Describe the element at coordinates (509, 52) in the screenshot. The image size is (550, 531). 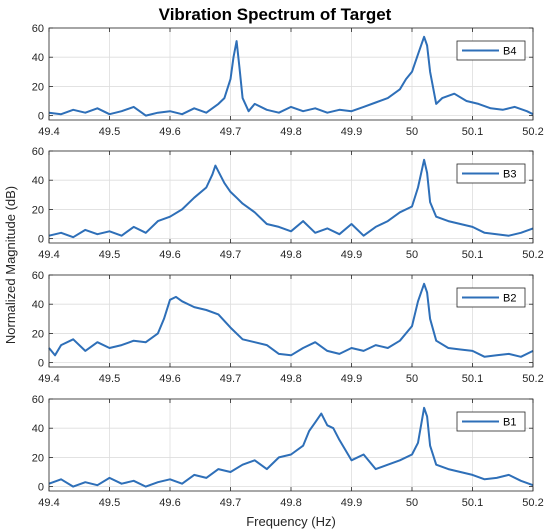
I see `legend-label: B4` at that location.